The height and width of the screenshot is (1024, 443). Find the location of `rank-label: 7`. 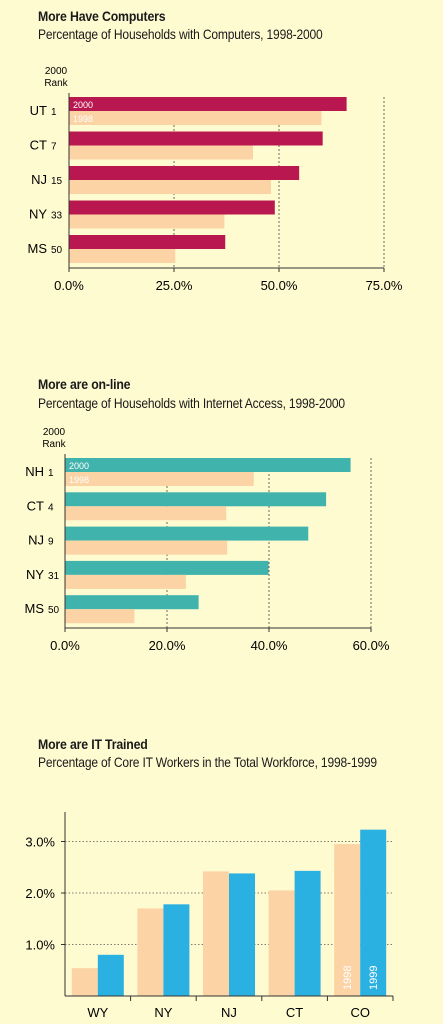

rank-label: 7 is located at coordinates (54, 147).